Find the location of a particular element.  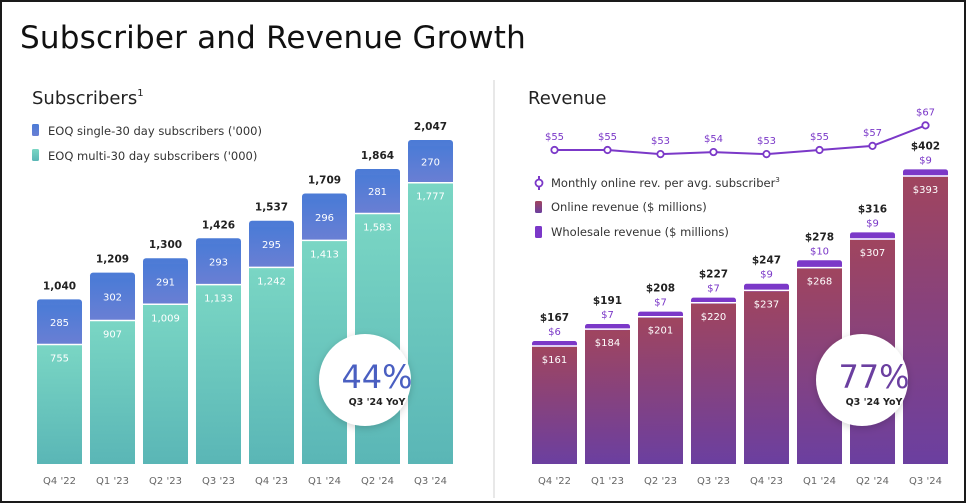

legend-label-superscript: 3 is located at coordinates (777, 180).